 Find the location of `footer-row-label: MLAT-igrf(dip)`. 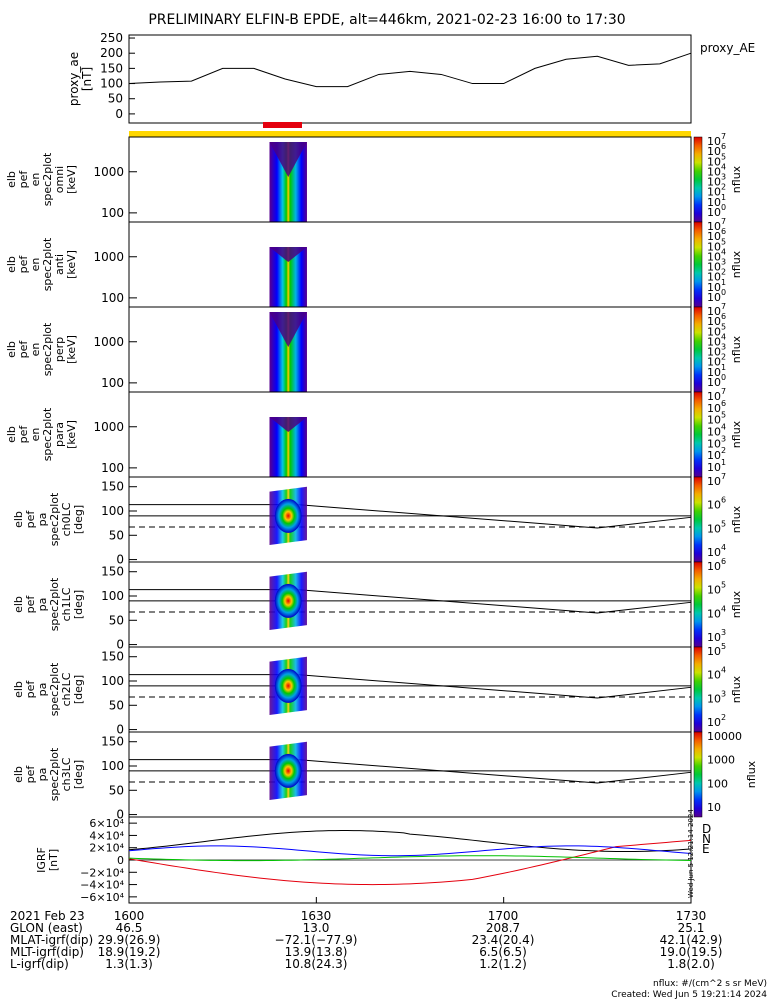

footer-row-label: MLAT-igrf(dip) is located at coordinates (51, 940).